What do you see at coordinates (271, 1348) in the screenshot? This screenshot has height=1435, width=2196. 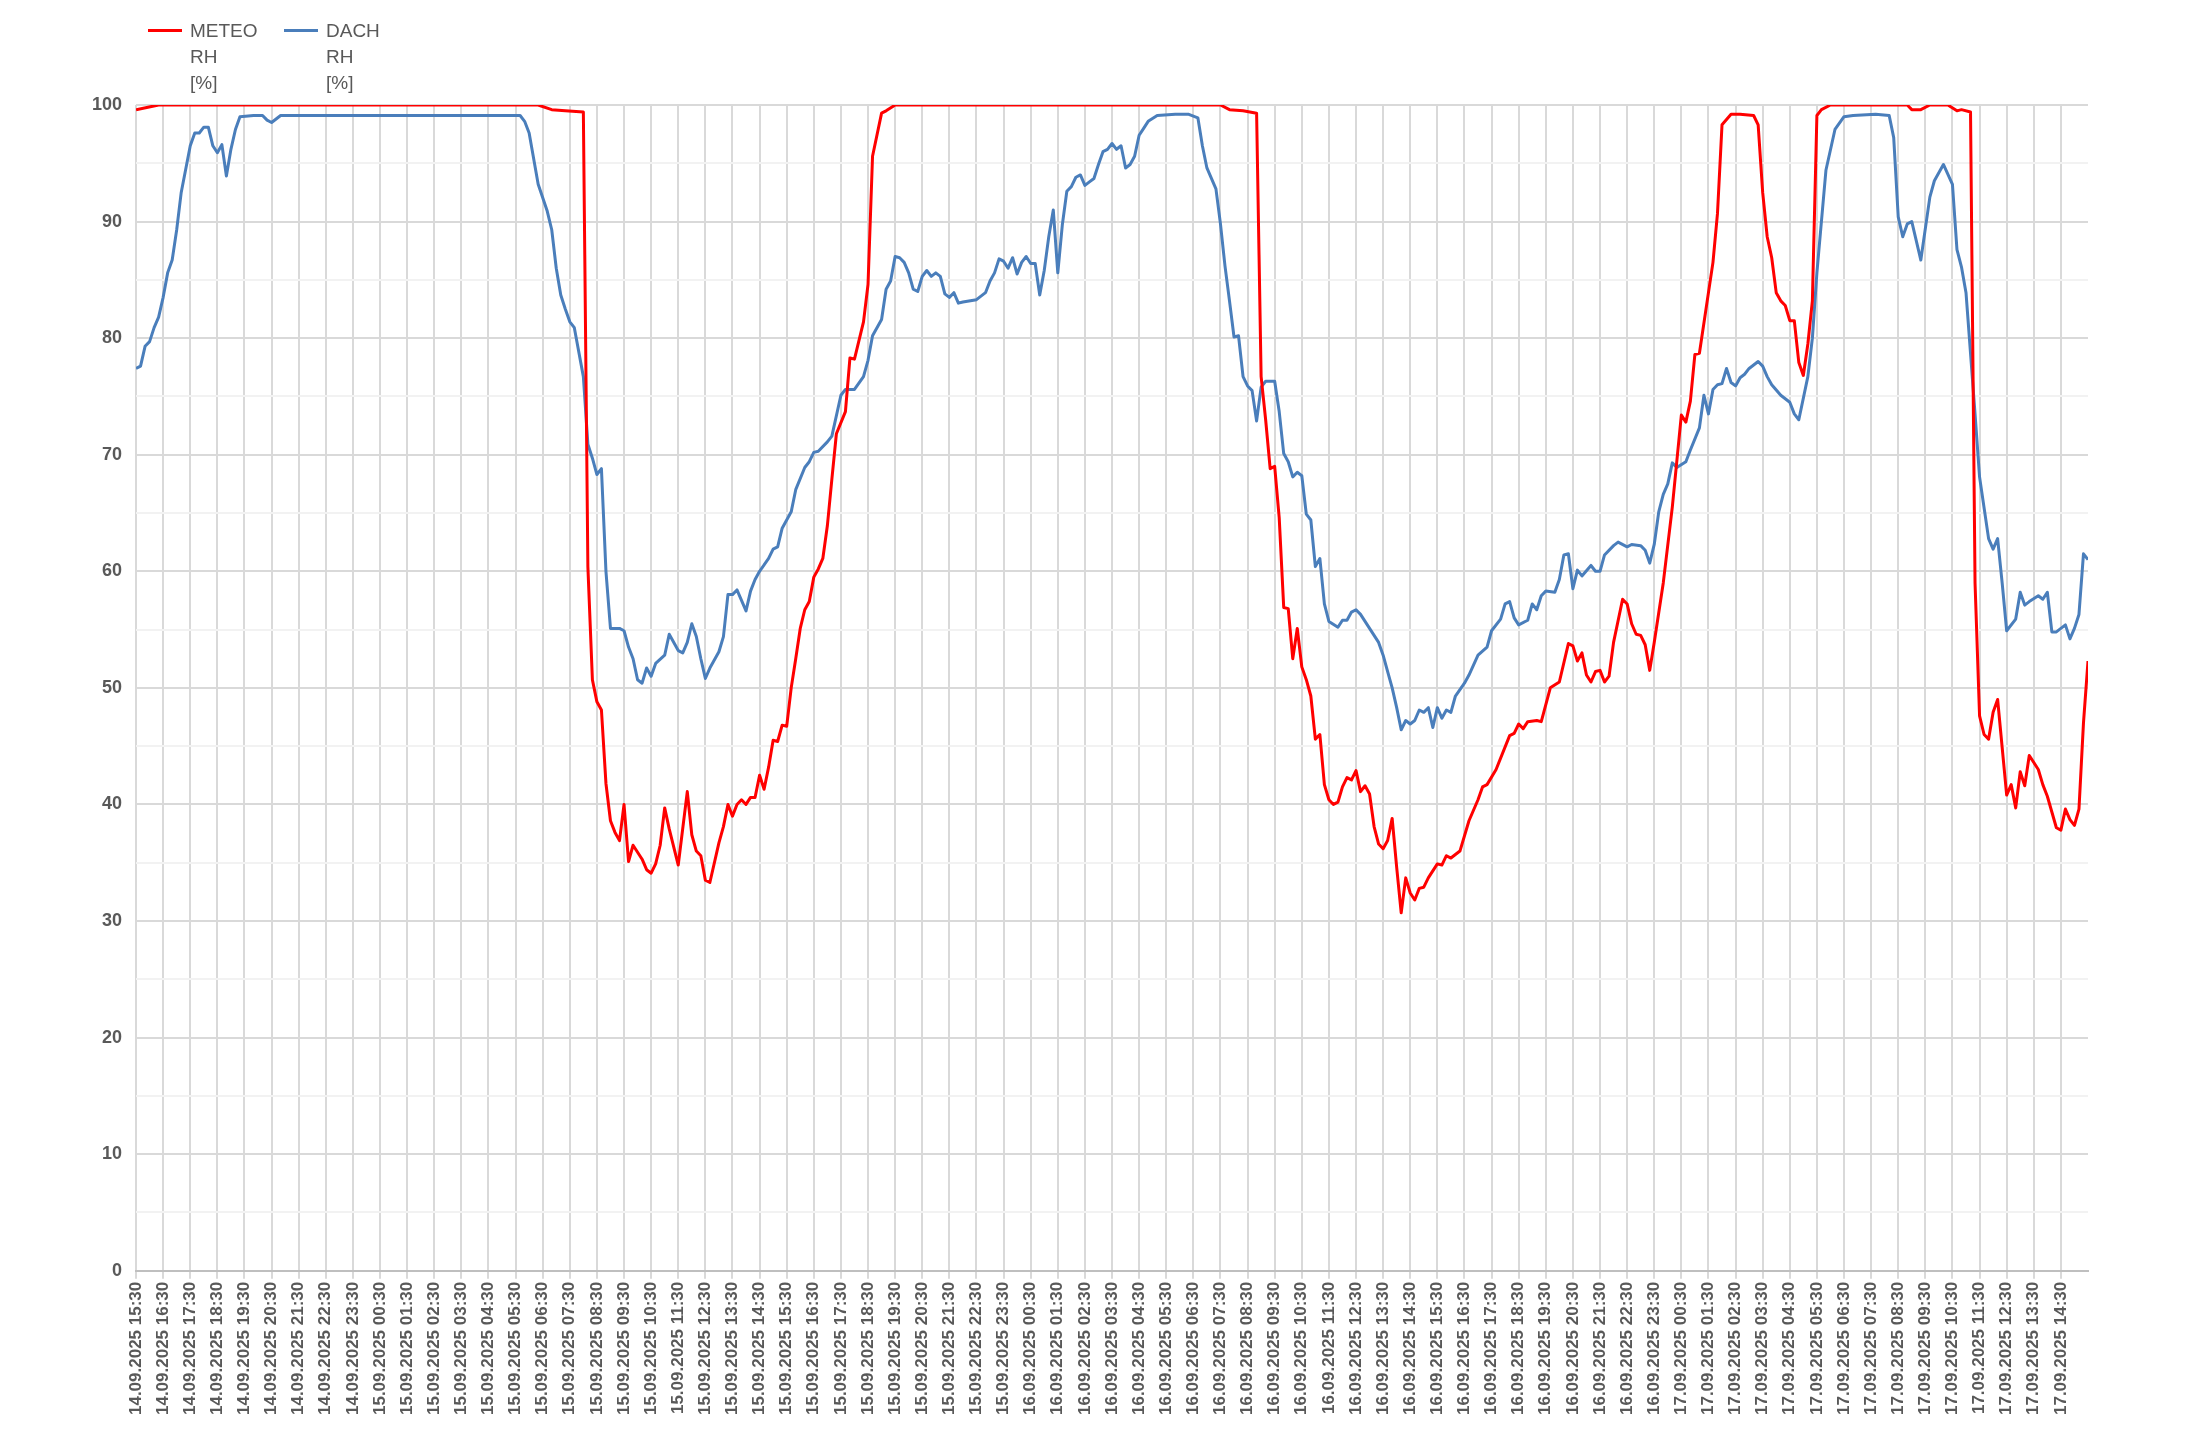 I see `x-tick-label: 14.09.2025 20:30` at bounding box center [271, 1348].